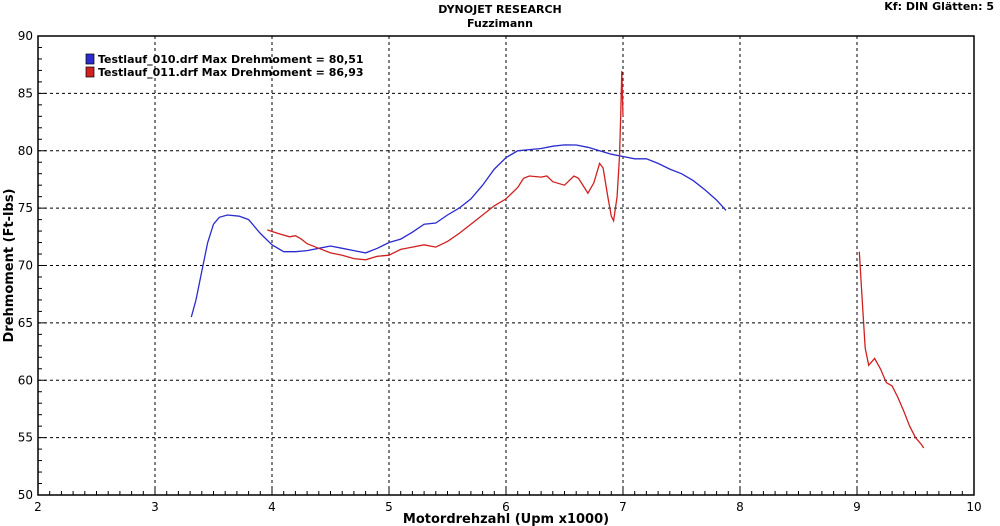 The width and height of the screenshot is (1000, 526). What do you see at coordinates (500, 23) in the screenshot?
I see `chart-subtitle: Fuzzimann` at bounding box center [500, 23].